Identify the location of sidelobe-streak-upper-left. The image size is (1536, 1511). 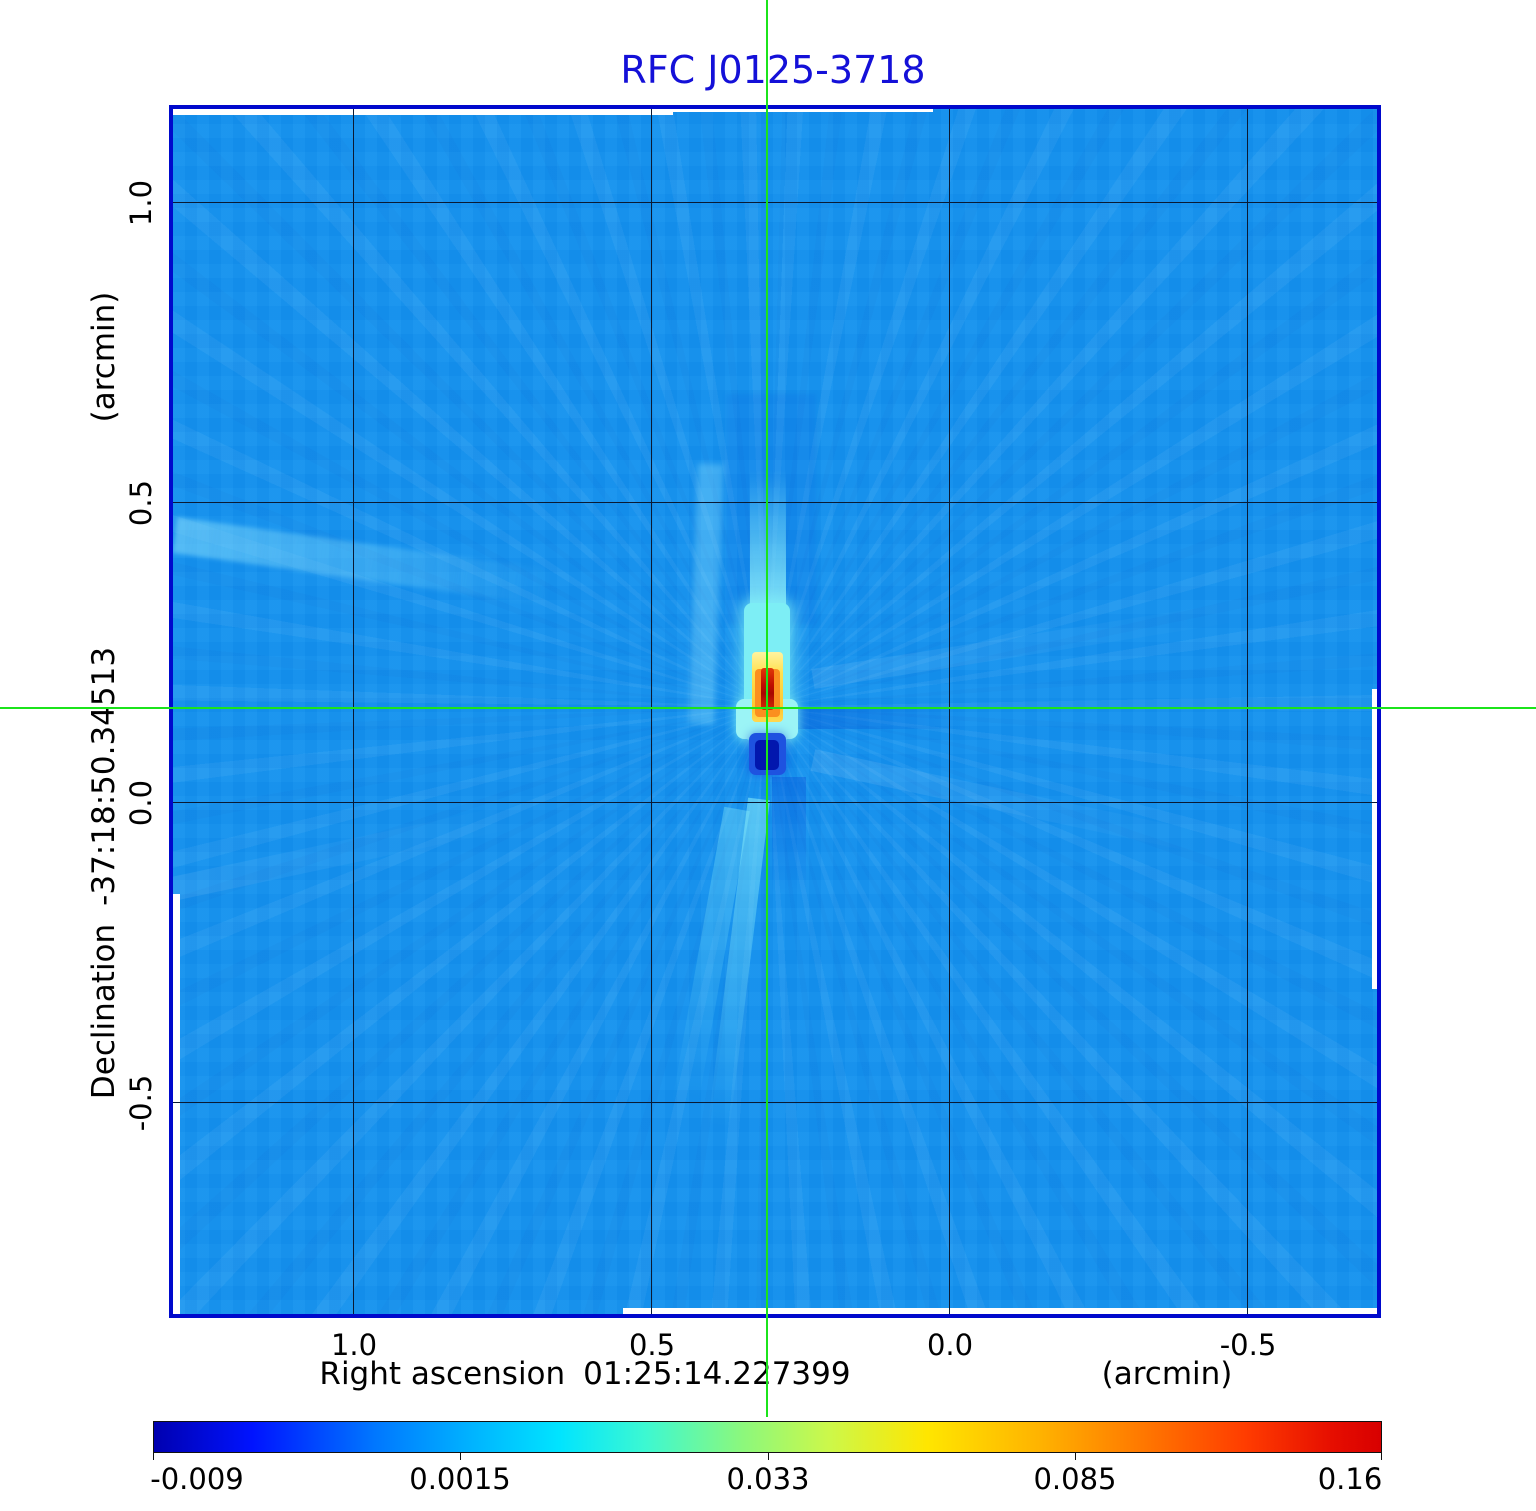
(363, 561).